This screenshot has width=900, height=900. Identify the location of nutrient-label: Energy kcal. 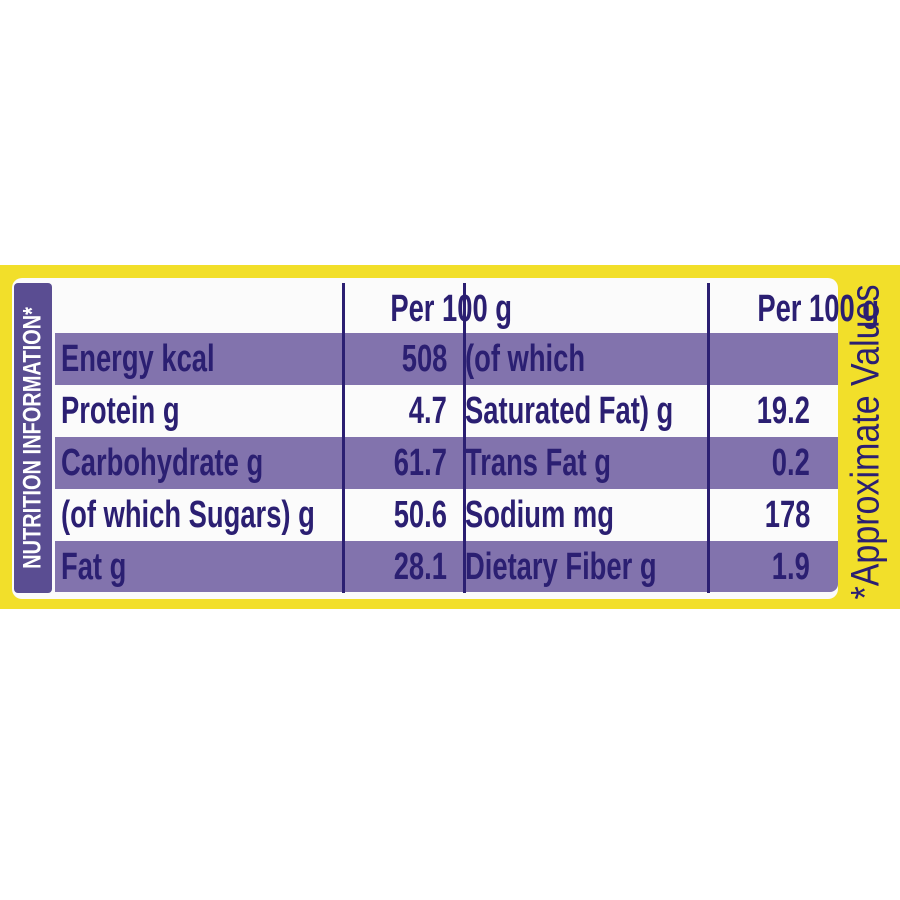
(138, 359).